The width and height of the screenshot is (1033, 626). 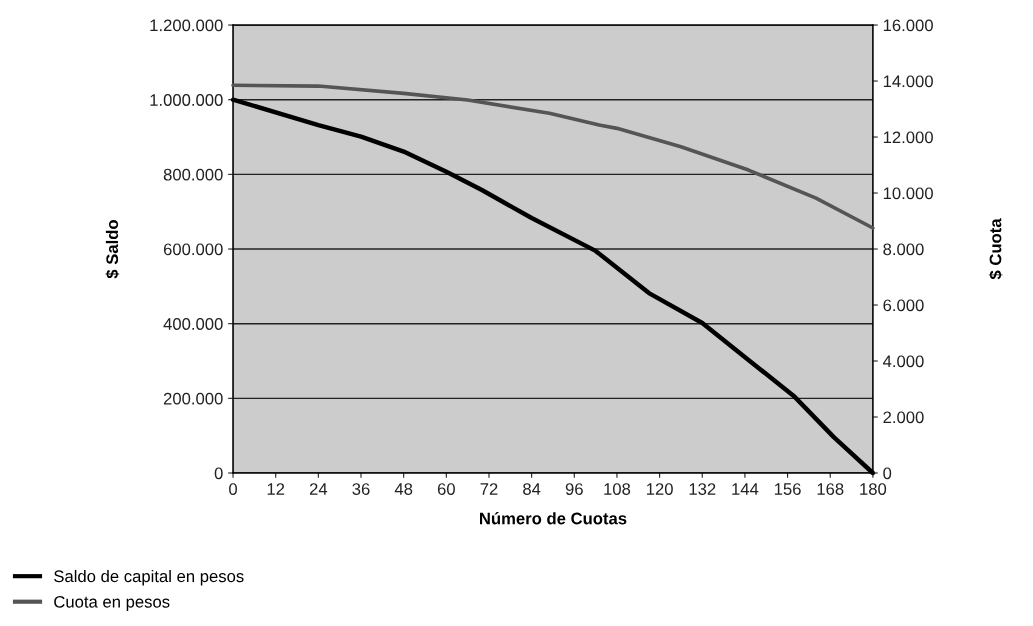 I want to click on x-tick-label: 168, so click(x=830, y=489).